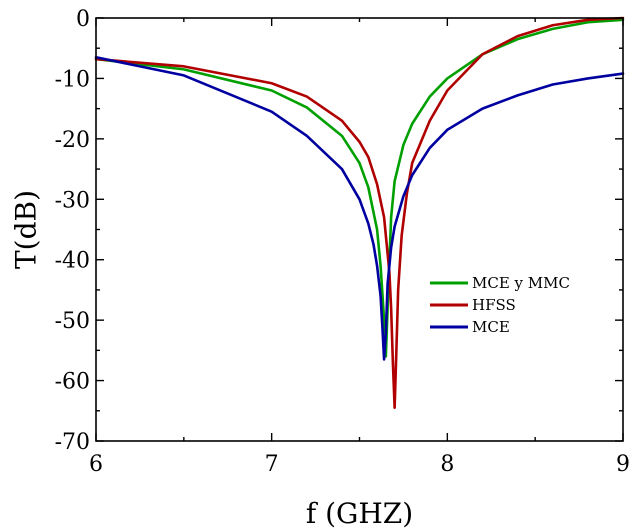 This screenshot has width=629, height=532. Describe the element at coordinates (72, 261) in the screenshot. I see `y-tick-label: -40` at that location.